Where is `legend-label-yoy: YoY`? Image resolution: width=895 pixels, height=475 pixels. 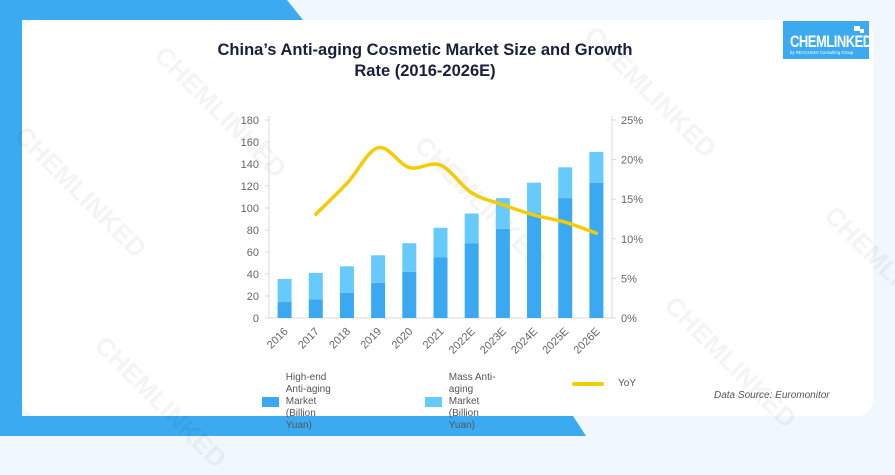 legend-label-yoy: YoY is located at coordinates (627, 384).